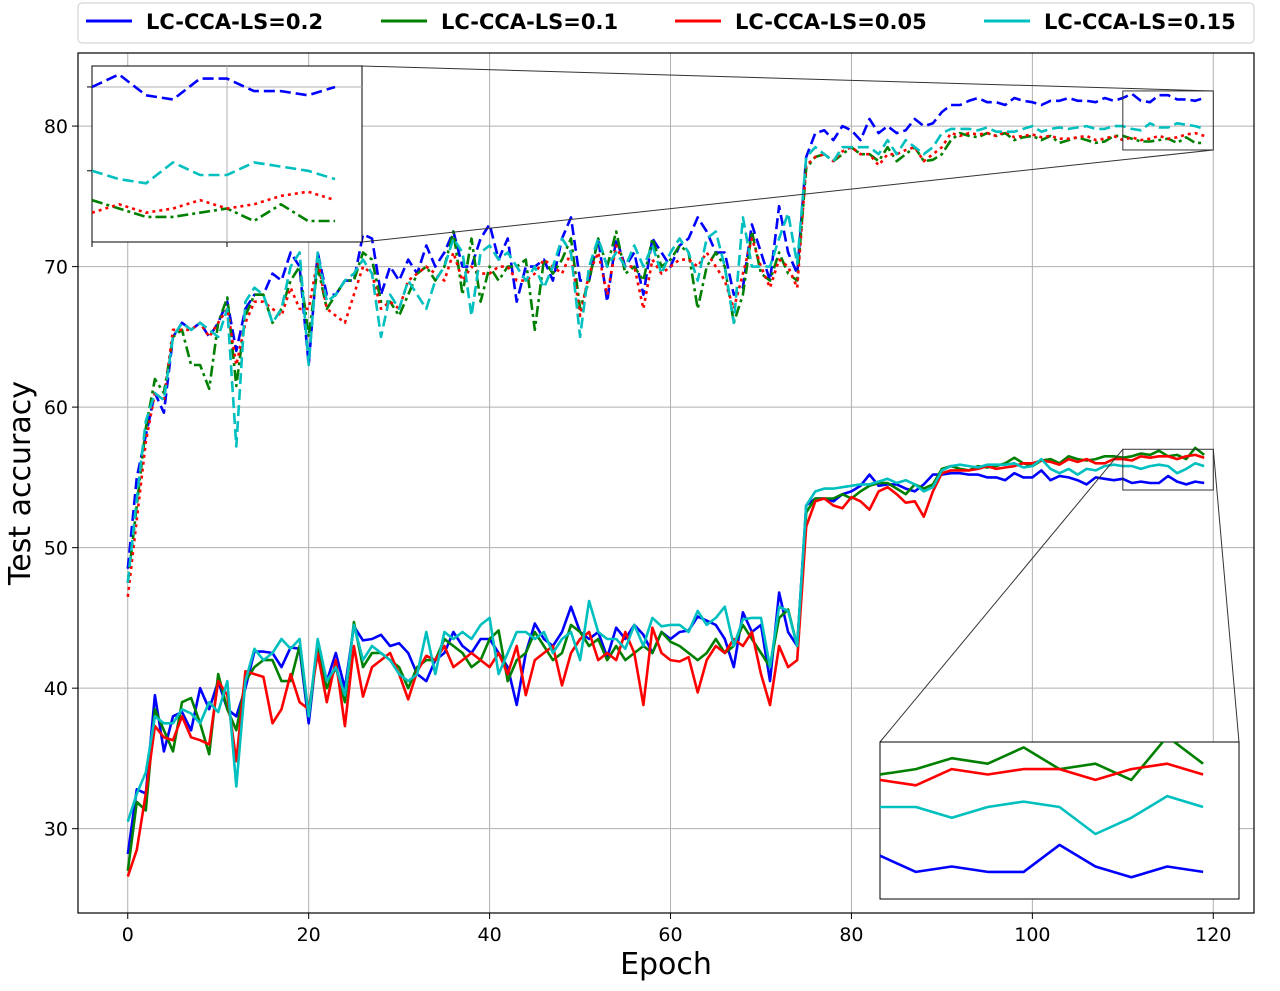 Image resolution: width=1280 pixels, height=991 pixels. I want to click on y-axis-label: Test accuracy, so click(20, 483).